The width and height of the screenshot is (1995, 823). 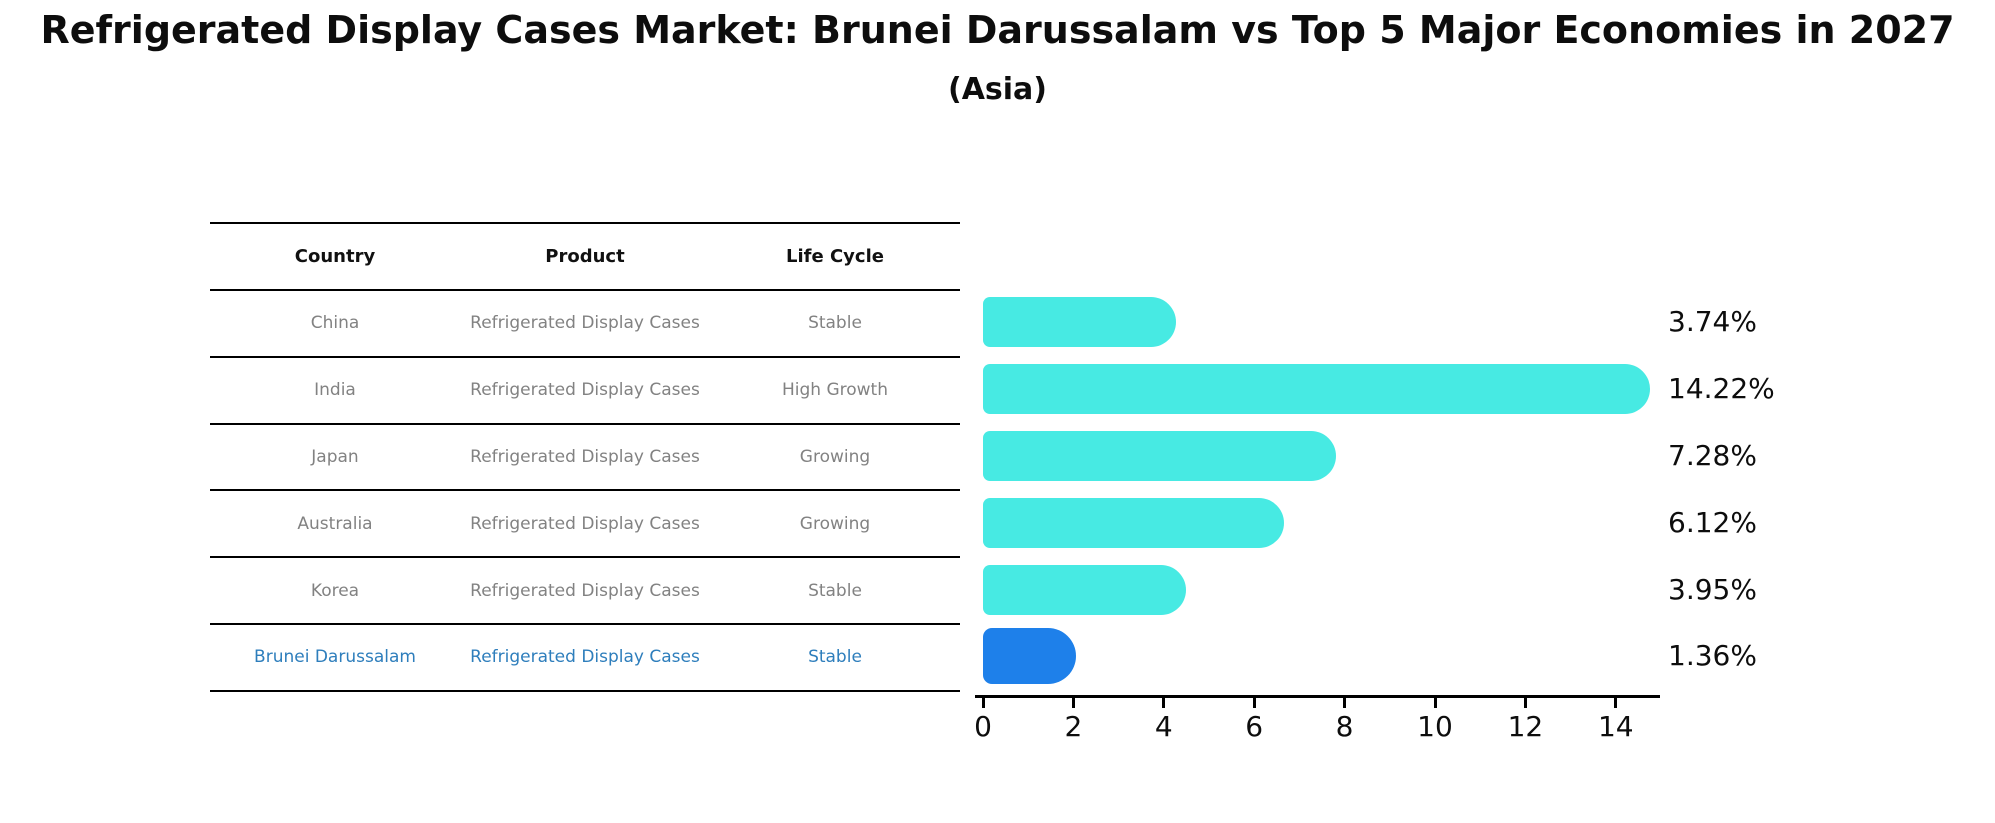 What do you see at coordinates (335, 323) in the screenshot?
I see `country-cell: China` at bounding box center [335, 323].